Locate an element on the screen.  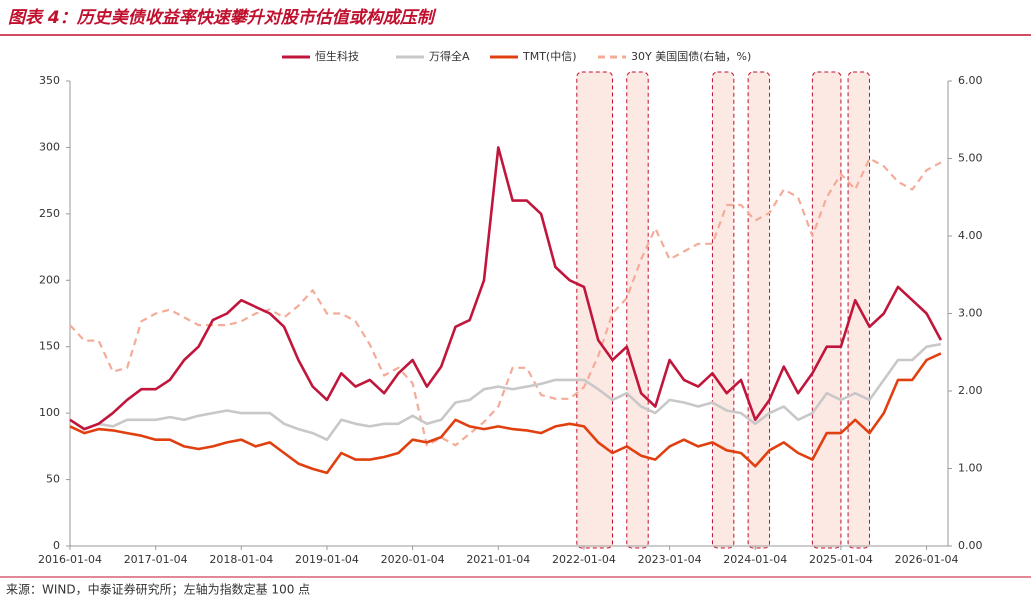
legend-label: 30Y 美国国债(右轴，%) is located at coordinates (691, 56).